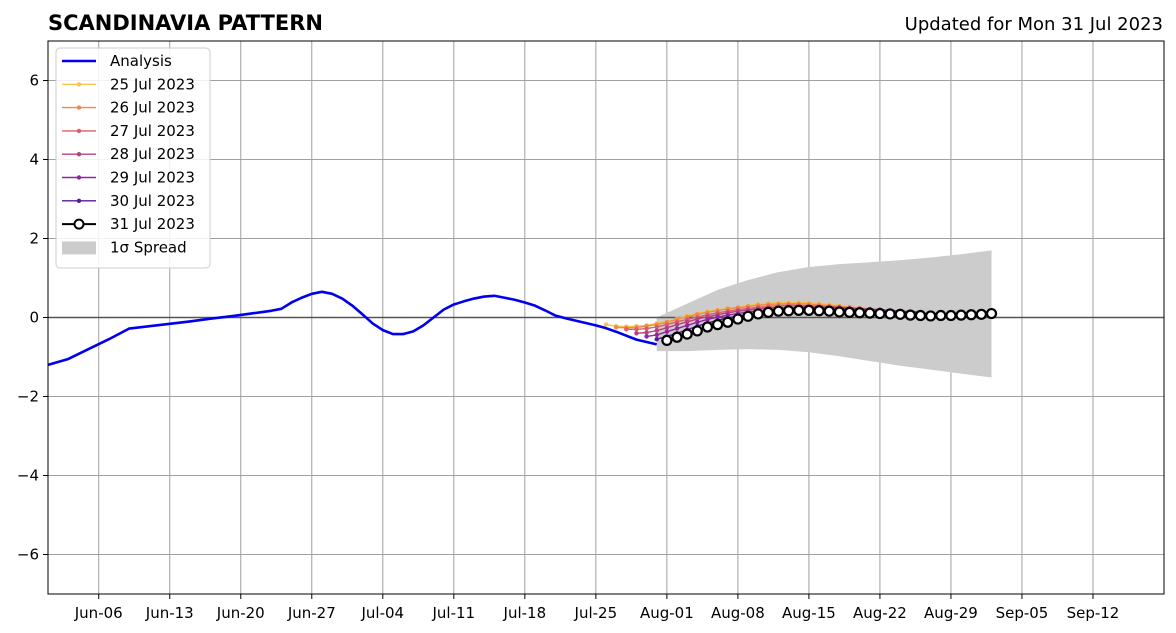  What do you see at coordinates (34, 160) in the screenshot?
I see `y-tick-label: 4` at bounding box center [34, 160].